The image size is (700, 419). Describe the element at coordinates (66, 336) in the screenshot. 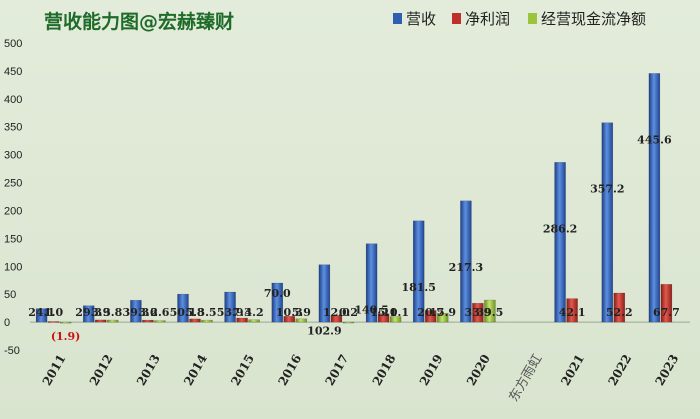

I see `data-label: (1.9)` at that location.